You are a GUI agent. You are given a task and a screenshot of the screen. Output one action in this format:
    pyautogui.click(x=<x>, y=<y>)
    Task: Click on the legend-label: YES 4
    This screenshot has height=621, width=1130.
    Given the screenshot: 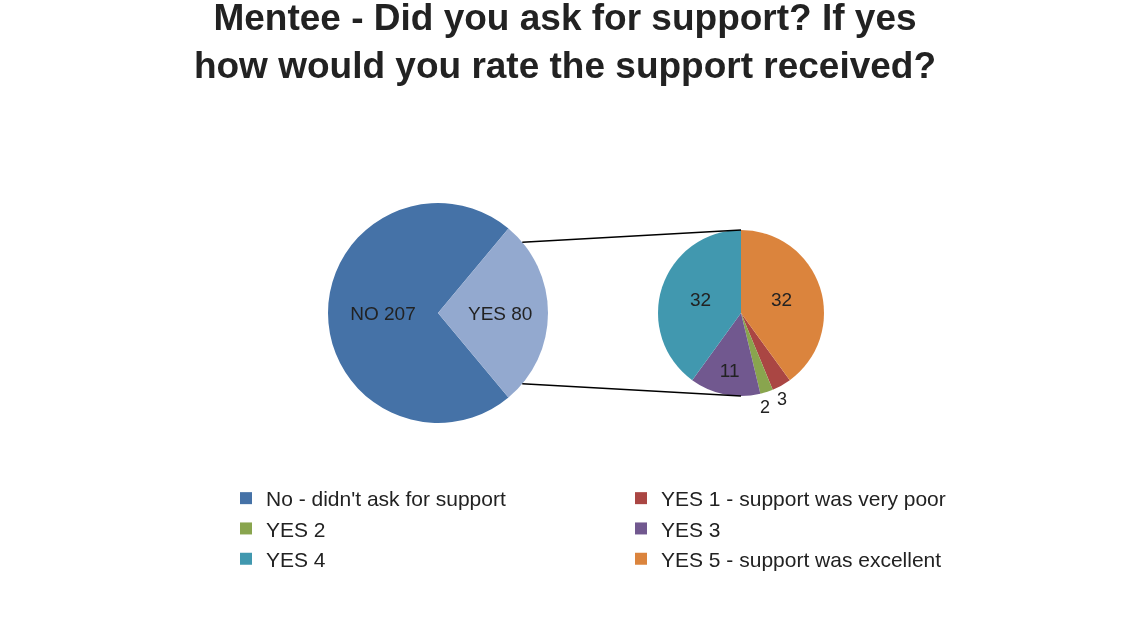 What is the action you would take?
    pyautogui.click(x=296, y=559)
    